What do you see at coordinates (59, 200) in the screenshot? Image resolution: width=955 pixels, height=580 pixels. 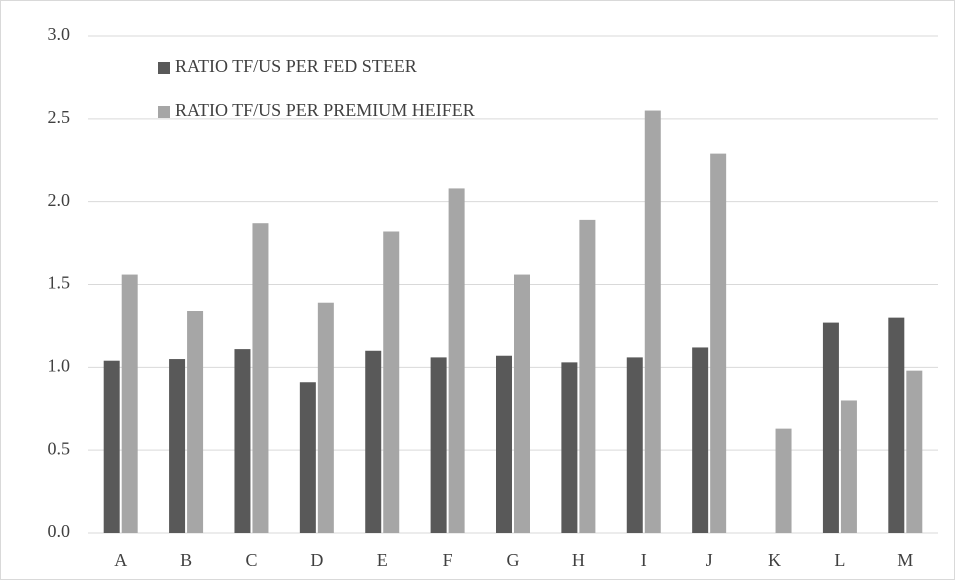 I see `y-tick-label: 2.0` at bounding box center [59, 200].